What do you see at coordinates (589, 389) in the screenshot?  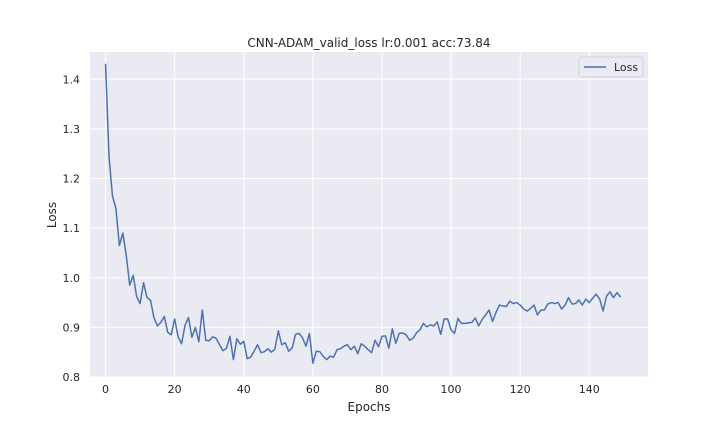 I see `x-tick-label: 140` at bounding box center [589, 389].